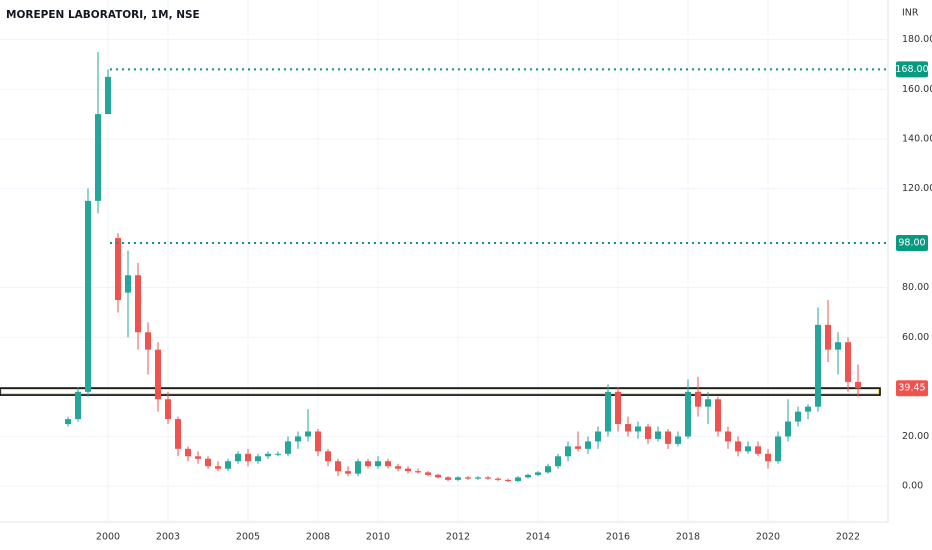  What do you see at coordinates (538, 537) in the screenshot?
I see `x-tick-label: 2014` at bounding box center [538, 537].